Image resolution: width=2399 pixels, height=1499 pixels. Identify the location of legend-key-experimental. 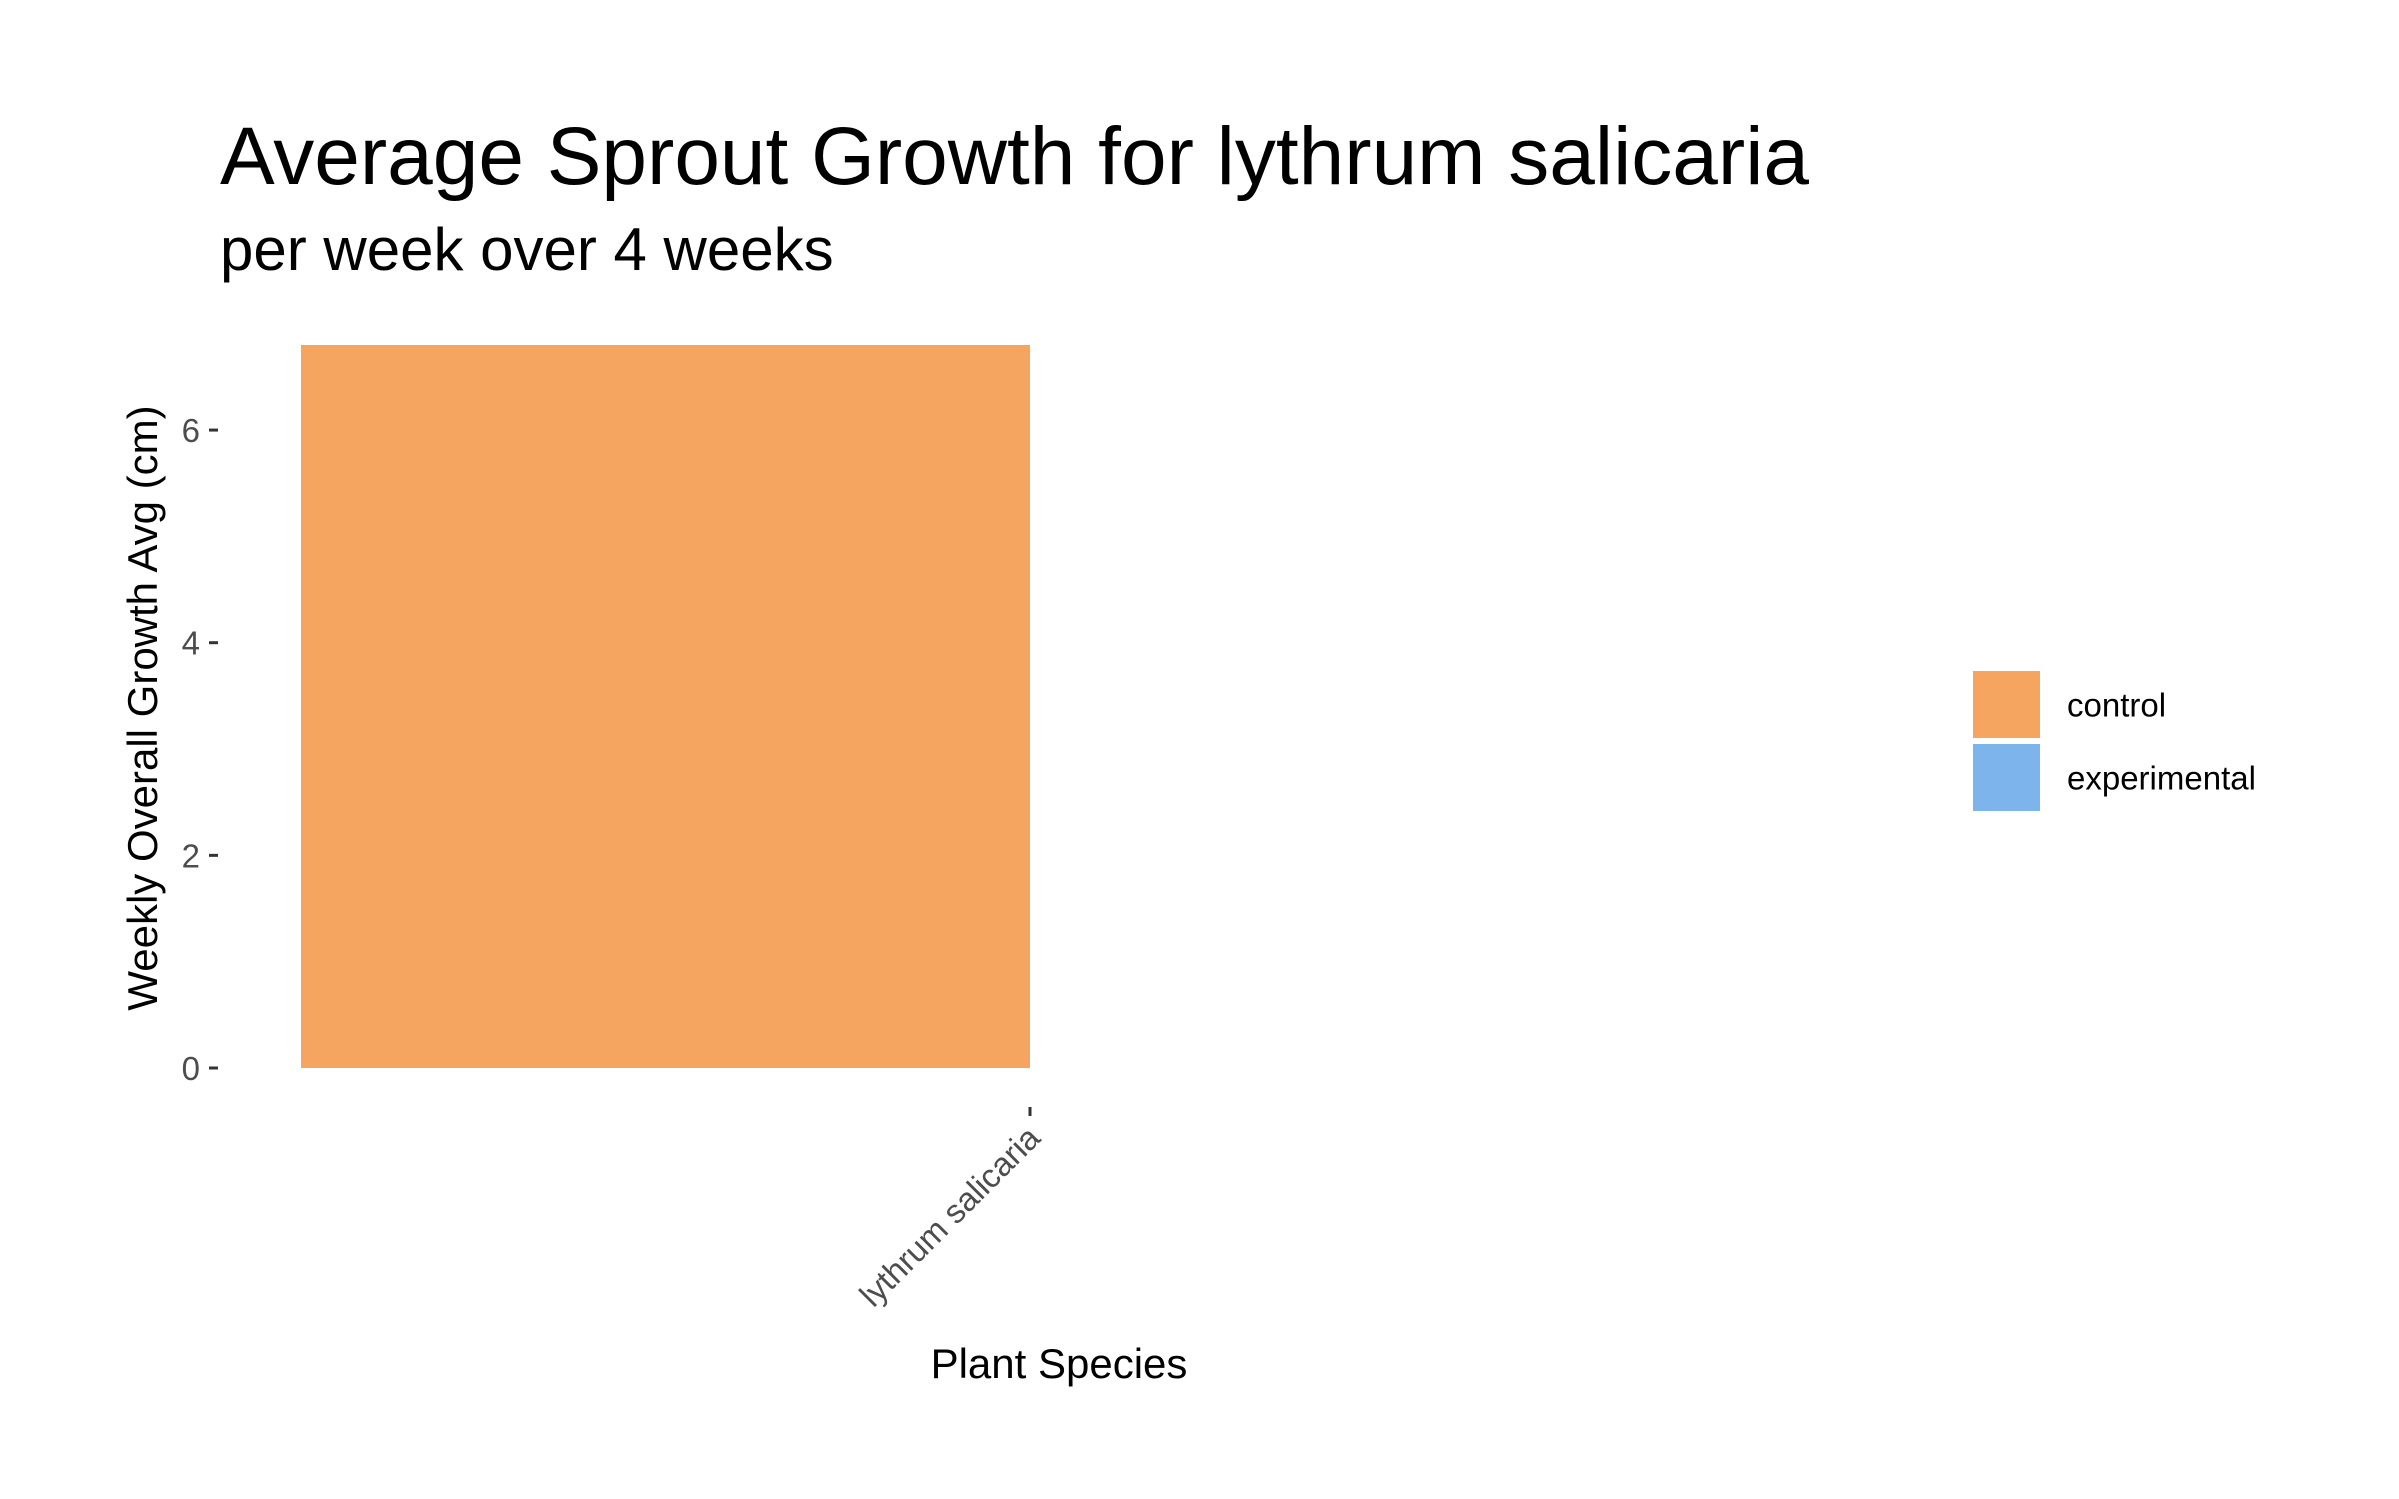
(2006, 777).